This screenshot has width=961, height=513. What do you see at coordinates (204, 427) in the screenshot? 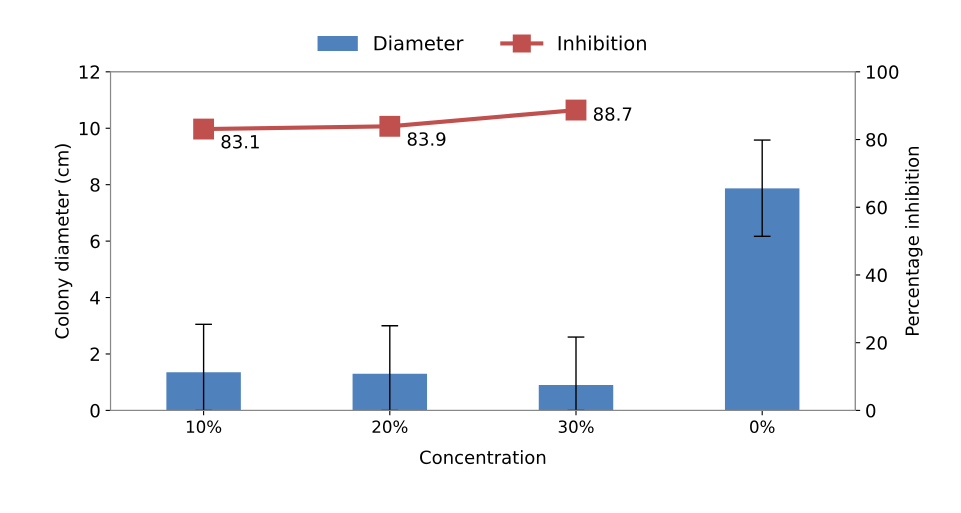
I see `x-tick-label: 10%` at bounding box center [204, 427].